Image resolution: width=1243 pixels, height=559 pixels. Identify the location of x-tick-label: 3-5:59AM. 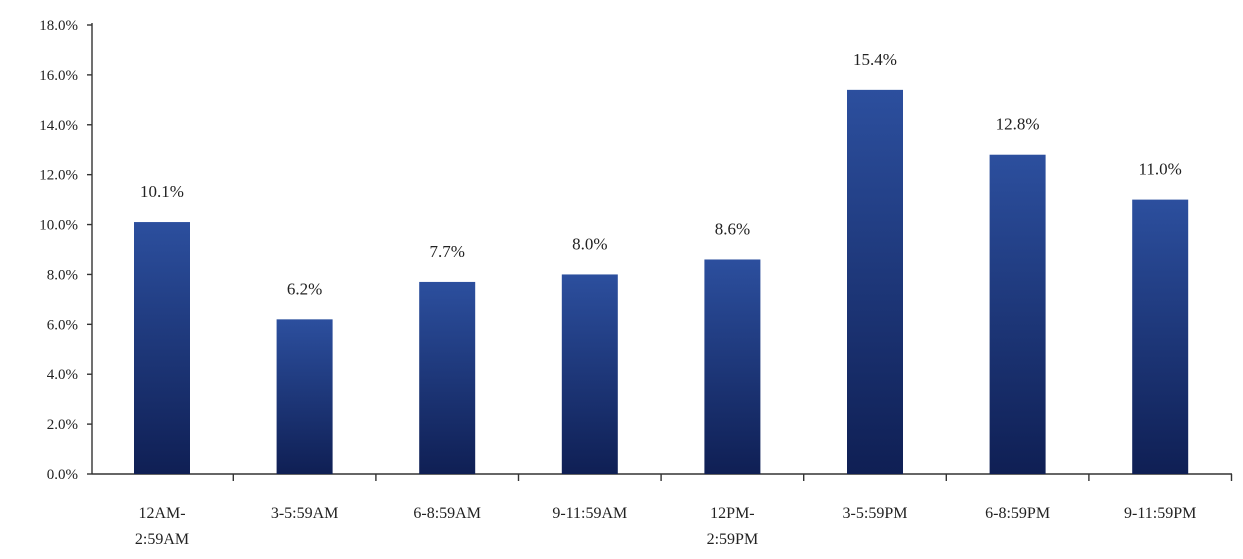
(305, 513).